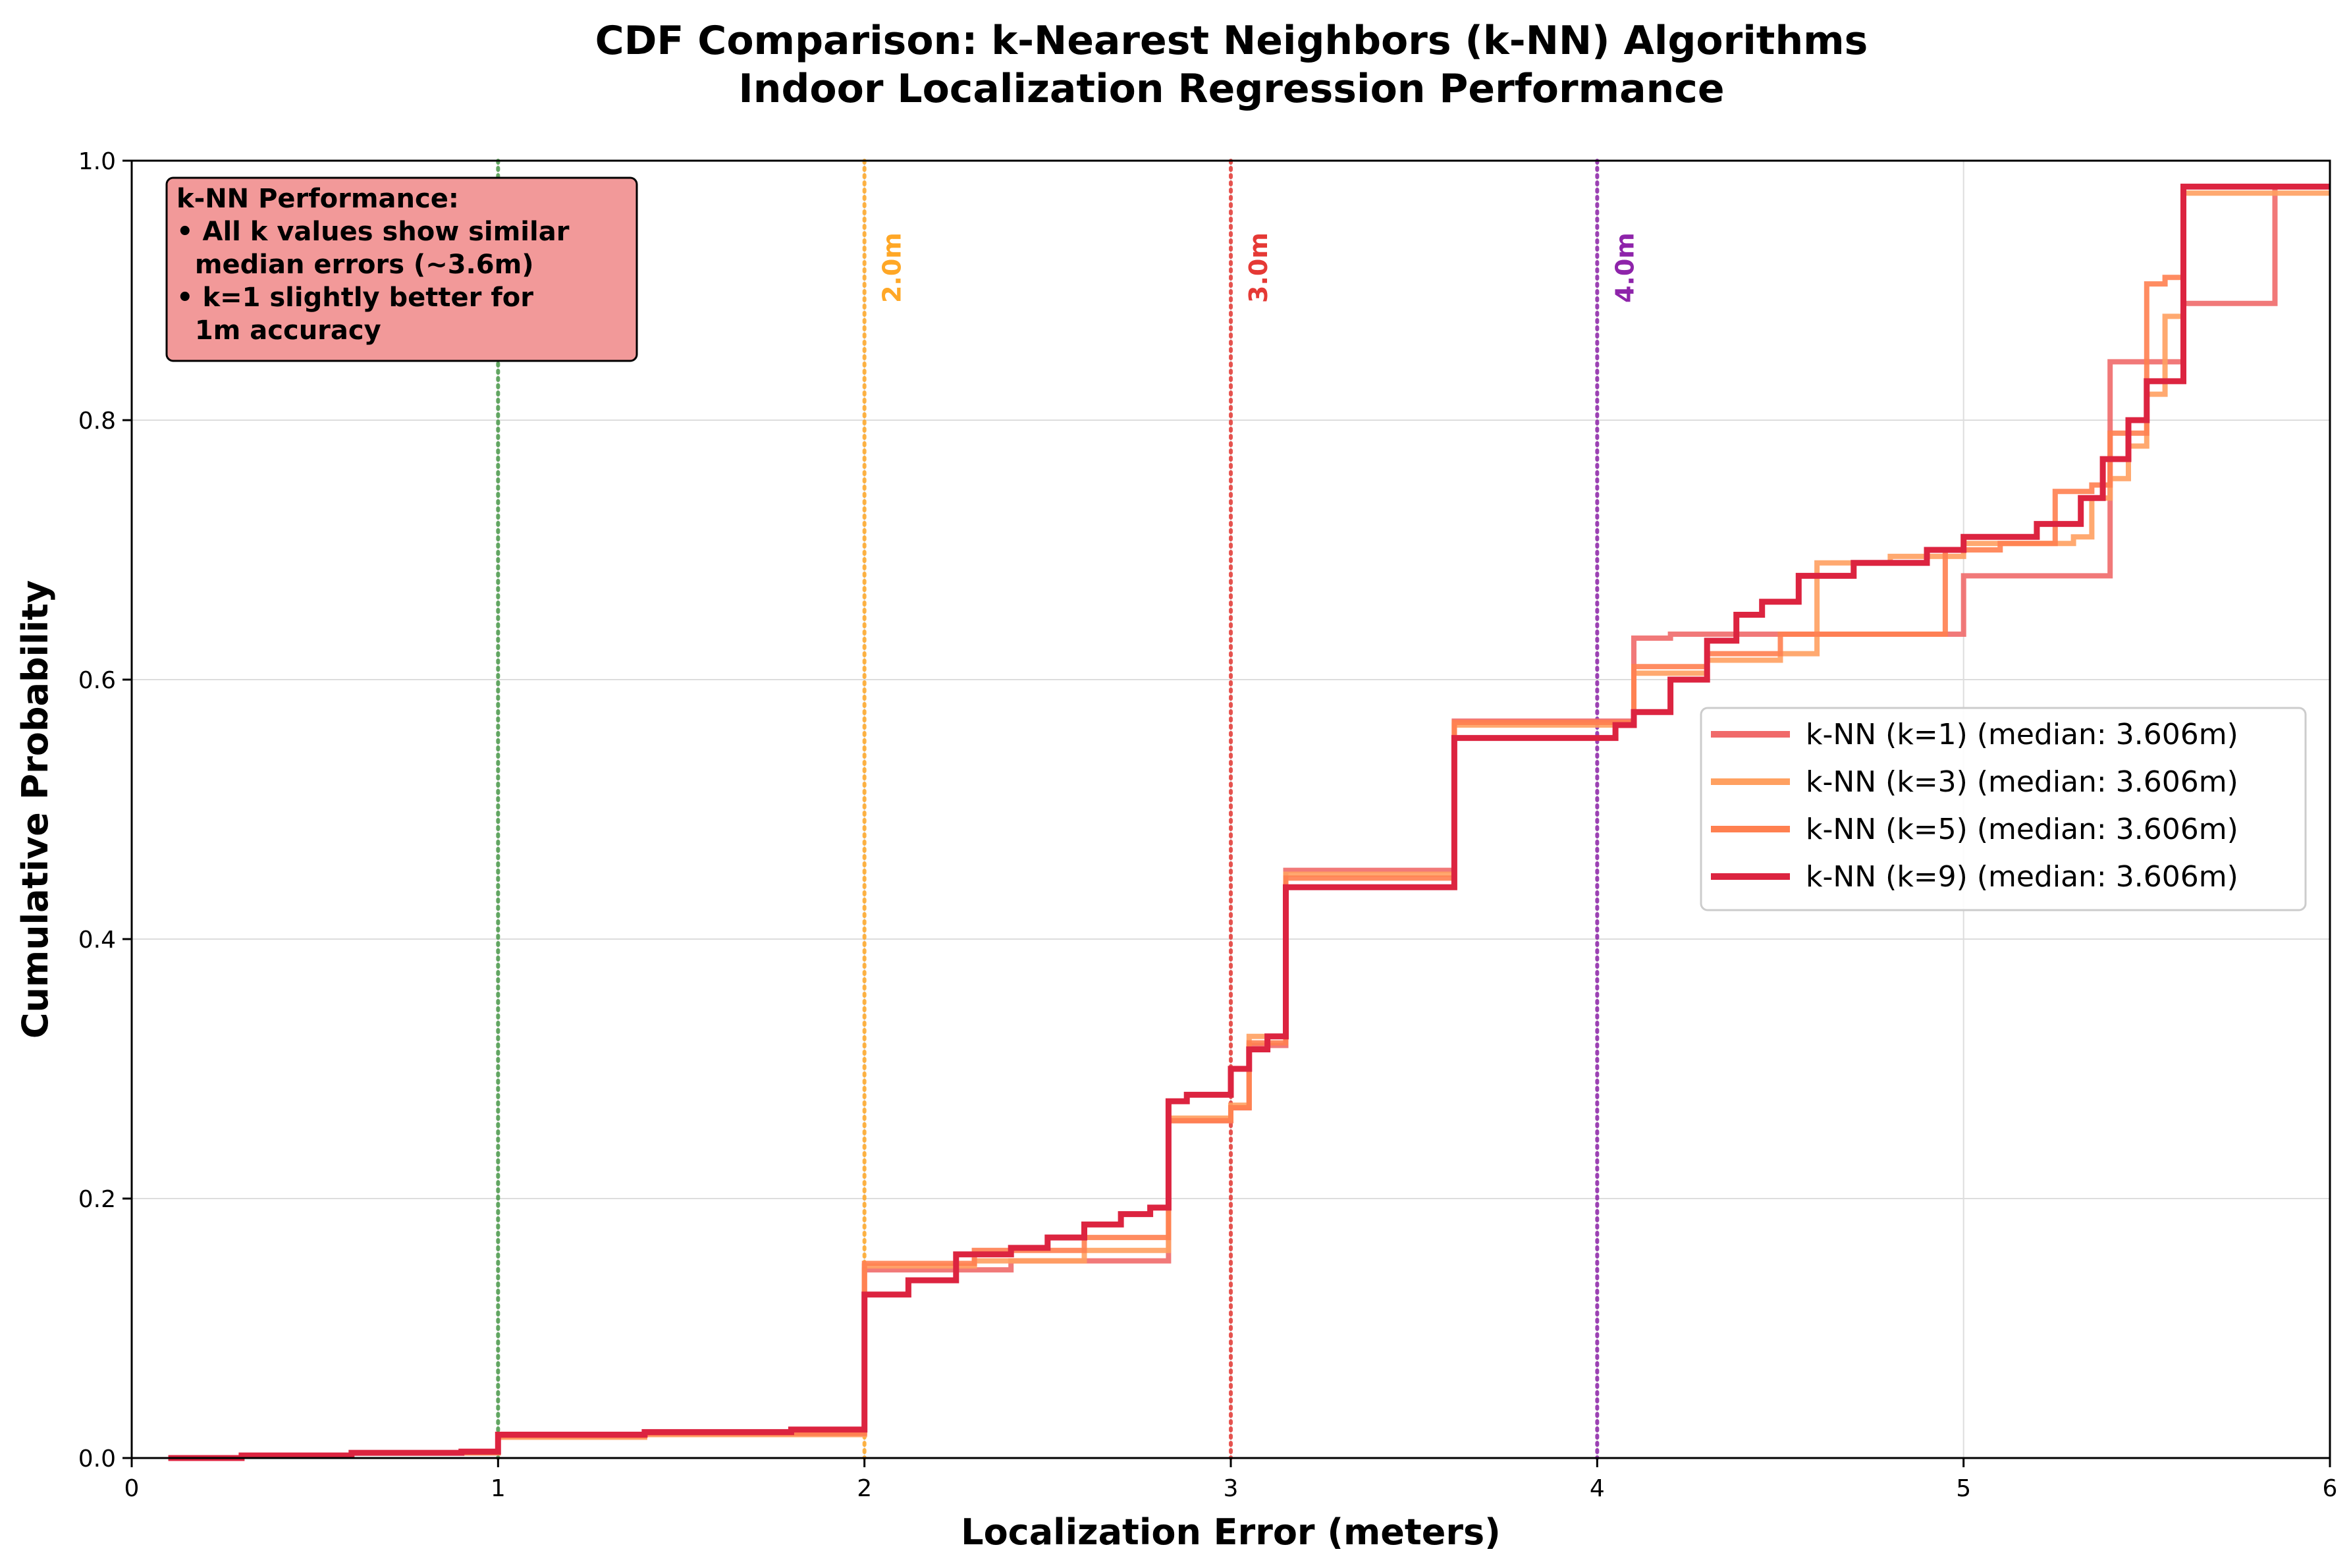  I want to click on annotation-line-4: • k=1 slightly better for, so click(355, 298).